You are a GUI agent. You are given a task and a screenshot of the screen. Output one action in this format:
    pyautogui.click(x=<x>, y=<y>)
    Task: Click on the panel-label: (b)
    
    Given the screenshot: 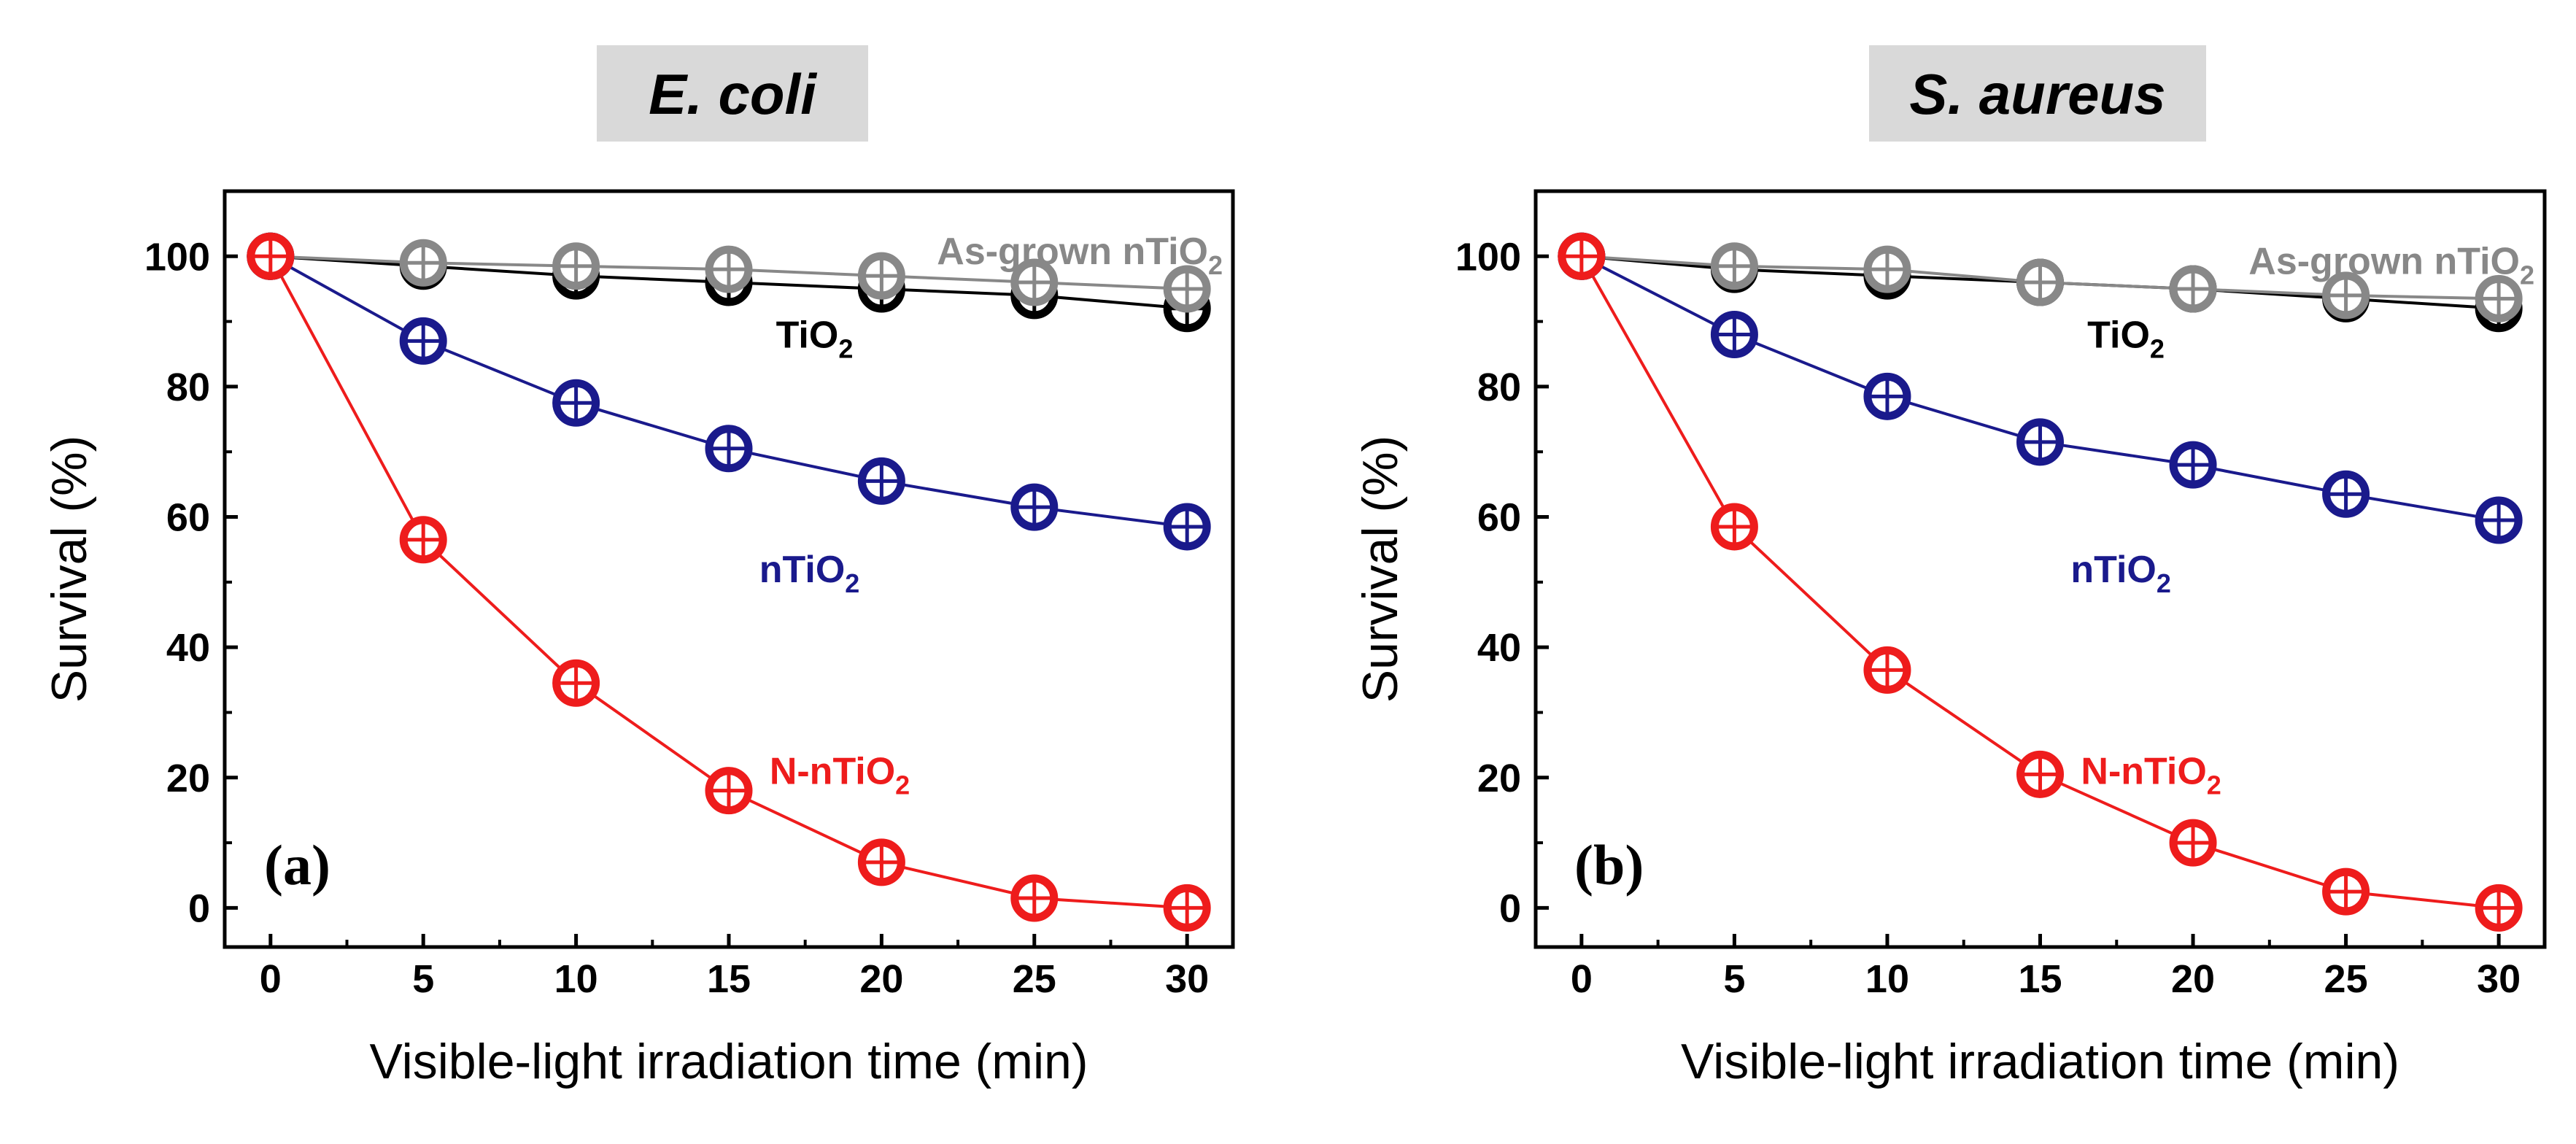 What is the action you would take?
    pyautogui.click(x=1609, y=865)
    